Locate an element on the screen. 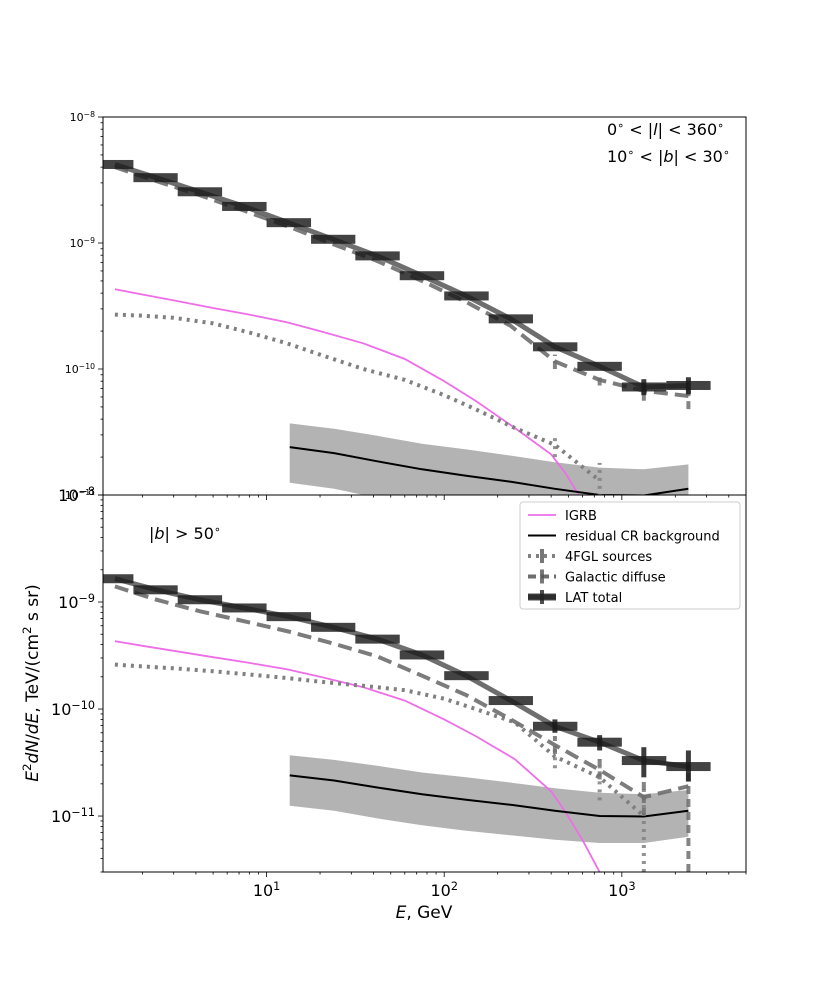  y-axis-label: E2dN/dE, TeV/(cm2 s sr) is located at coordinates (31, 683).